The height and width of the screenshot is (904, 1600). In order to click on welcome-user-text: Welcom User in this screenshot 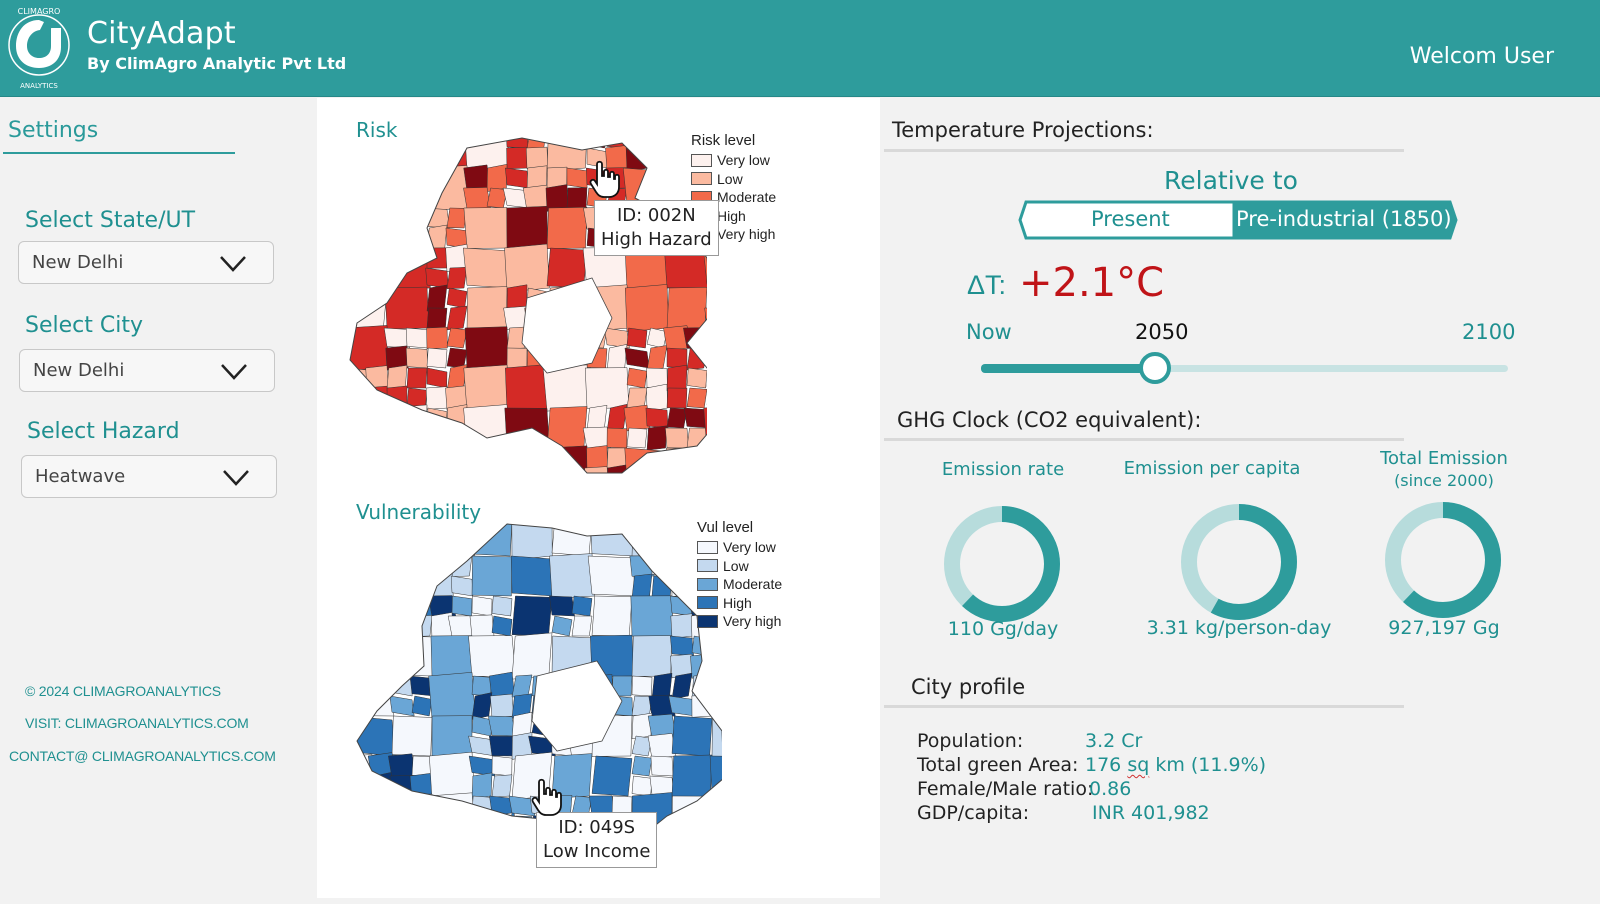, I will do `click(1481, 56)`.